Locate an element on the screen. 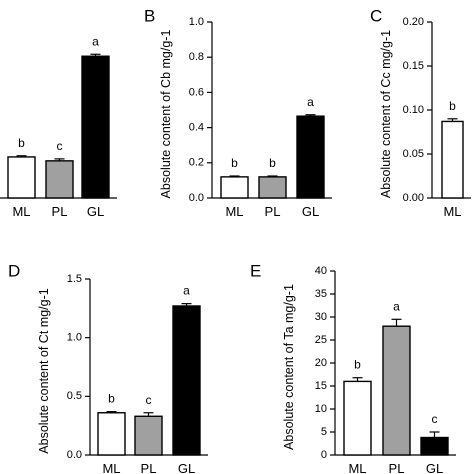  y-tick-label: 15 is located at coordinates (321, 386).